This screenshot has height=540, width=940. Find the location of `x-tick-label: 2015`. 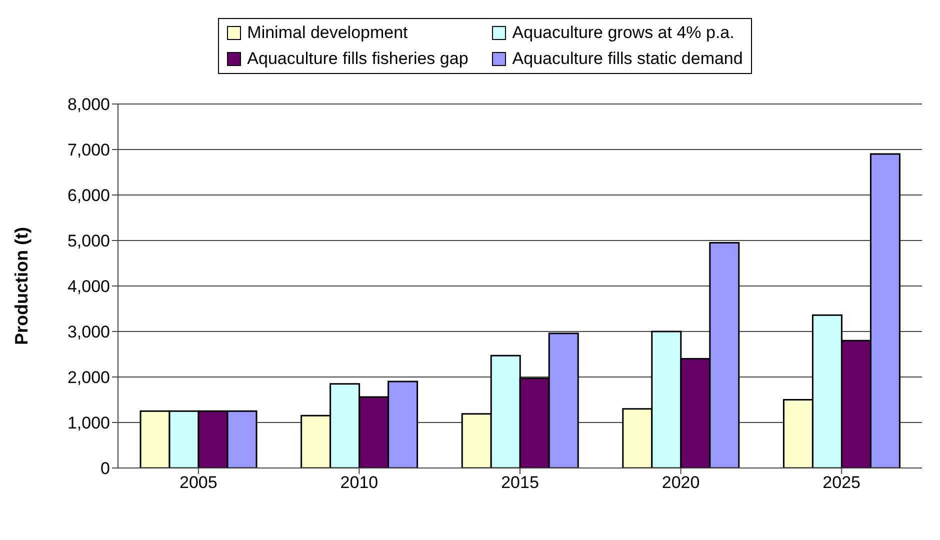

x-tick-label: 2015 is located at coordinates (520, 482).